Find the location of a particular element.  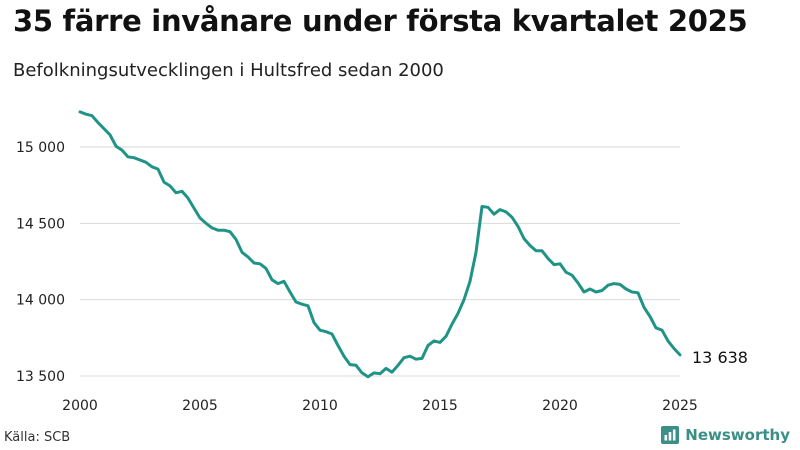

x-tick-label: 2015 is located at coordinates (440, 406).